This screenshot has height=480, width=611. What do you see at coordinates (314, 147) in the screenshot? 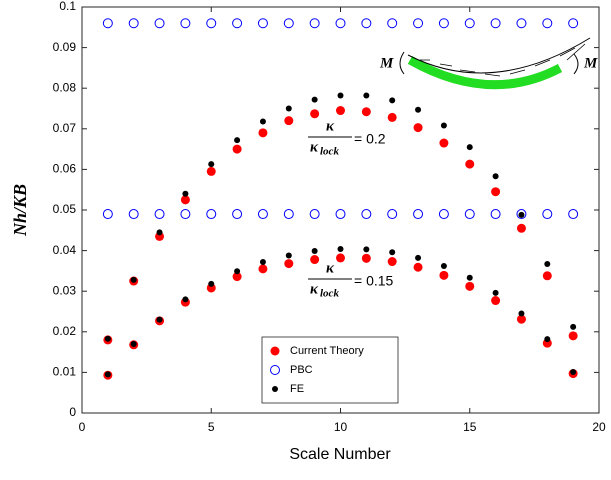
I see `annotation-denominator: κ` at bounding box center [314, 147].